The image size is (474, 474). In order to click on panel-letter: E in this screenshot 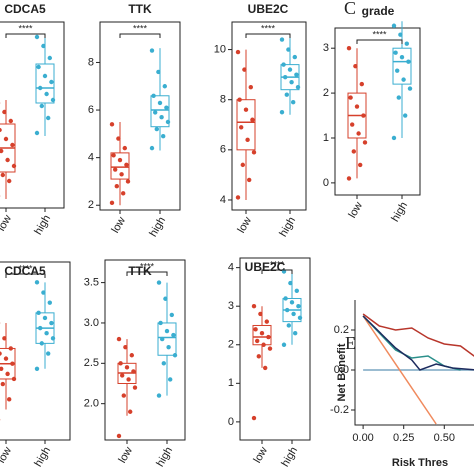, I will do `click(350, 343)`.